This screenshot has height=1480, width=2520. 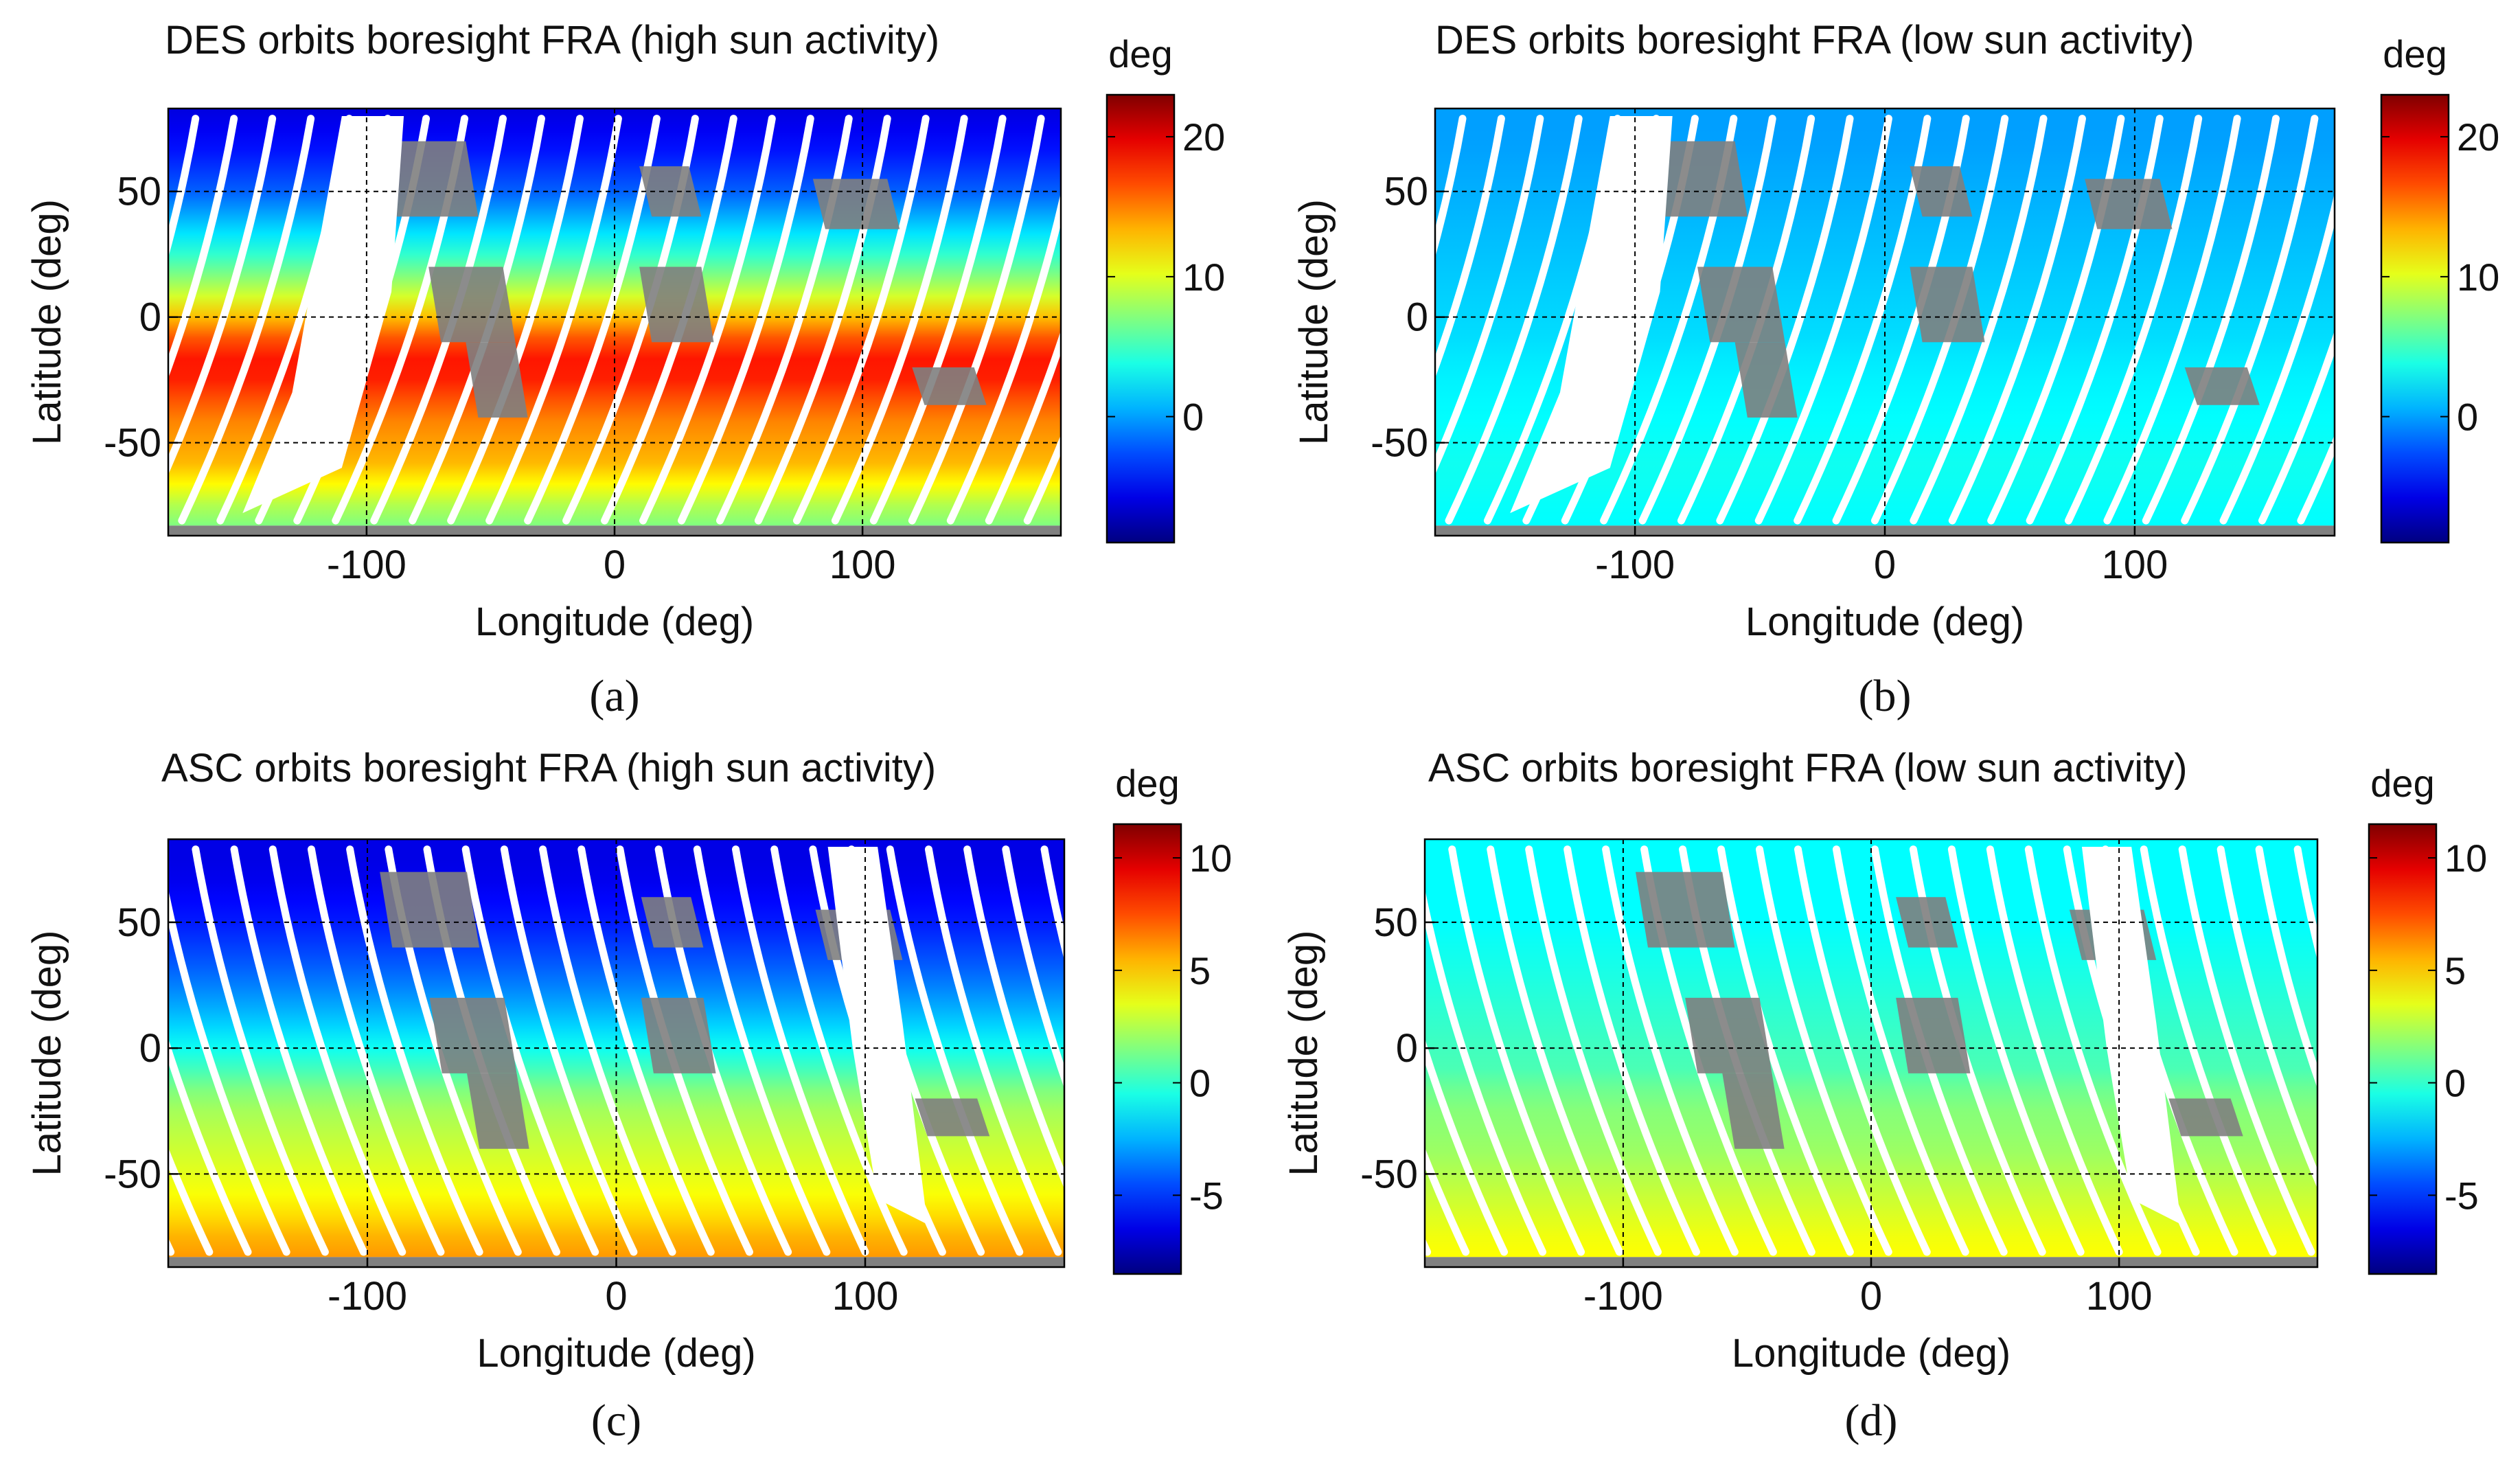 What do you see at coordinates (1635, 565) in the screenshot?
I see `x-tick-label: -100` at bounding box center [1635, 565].